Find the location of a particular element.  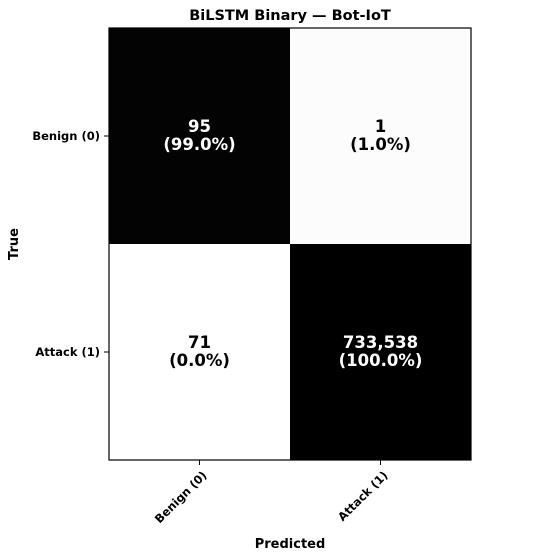

cell-count-label: 1 is located at coordinates (380, 126).